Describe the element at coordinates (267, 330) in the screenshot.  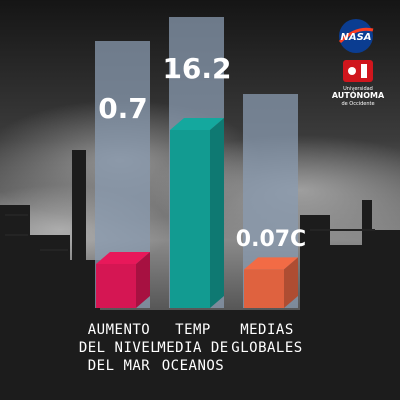
I see `category-label-2-line-0: MEDIAS` at that location.